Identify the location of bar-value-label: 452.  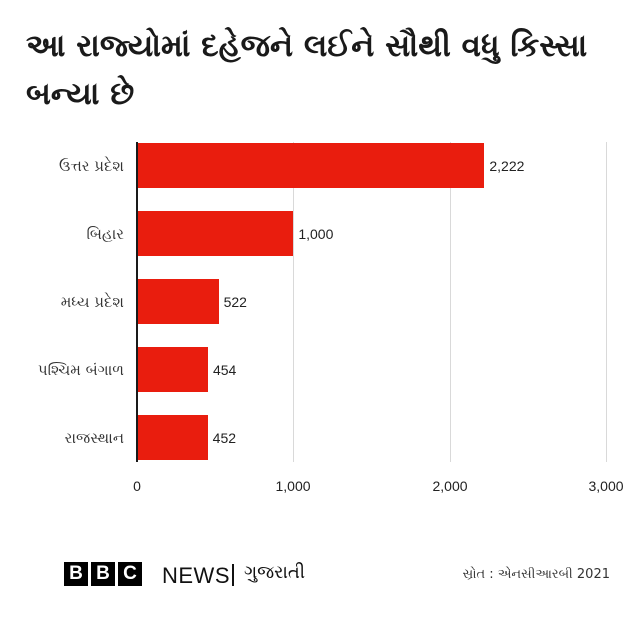
(224, 438).